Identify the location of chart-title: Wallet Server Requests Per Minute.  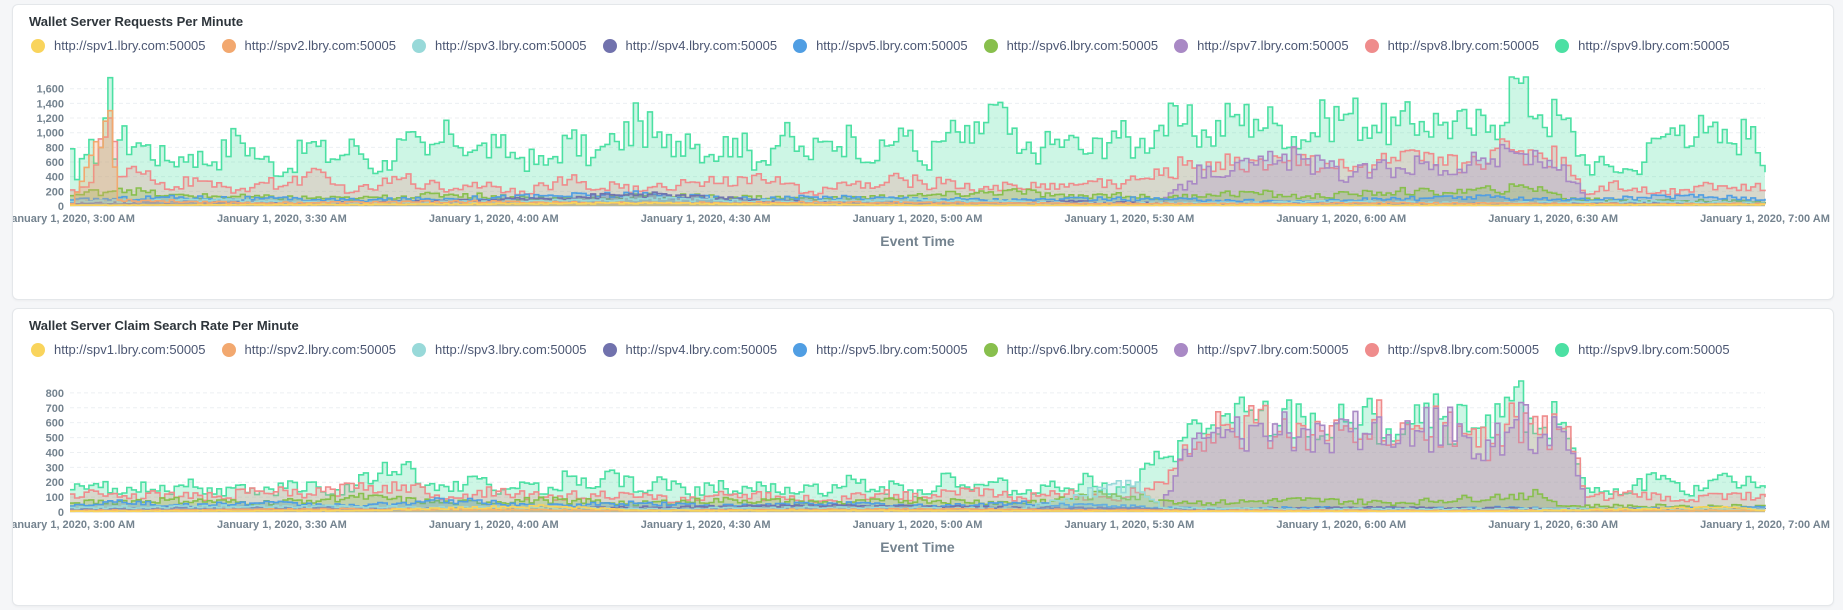
(136, 21).